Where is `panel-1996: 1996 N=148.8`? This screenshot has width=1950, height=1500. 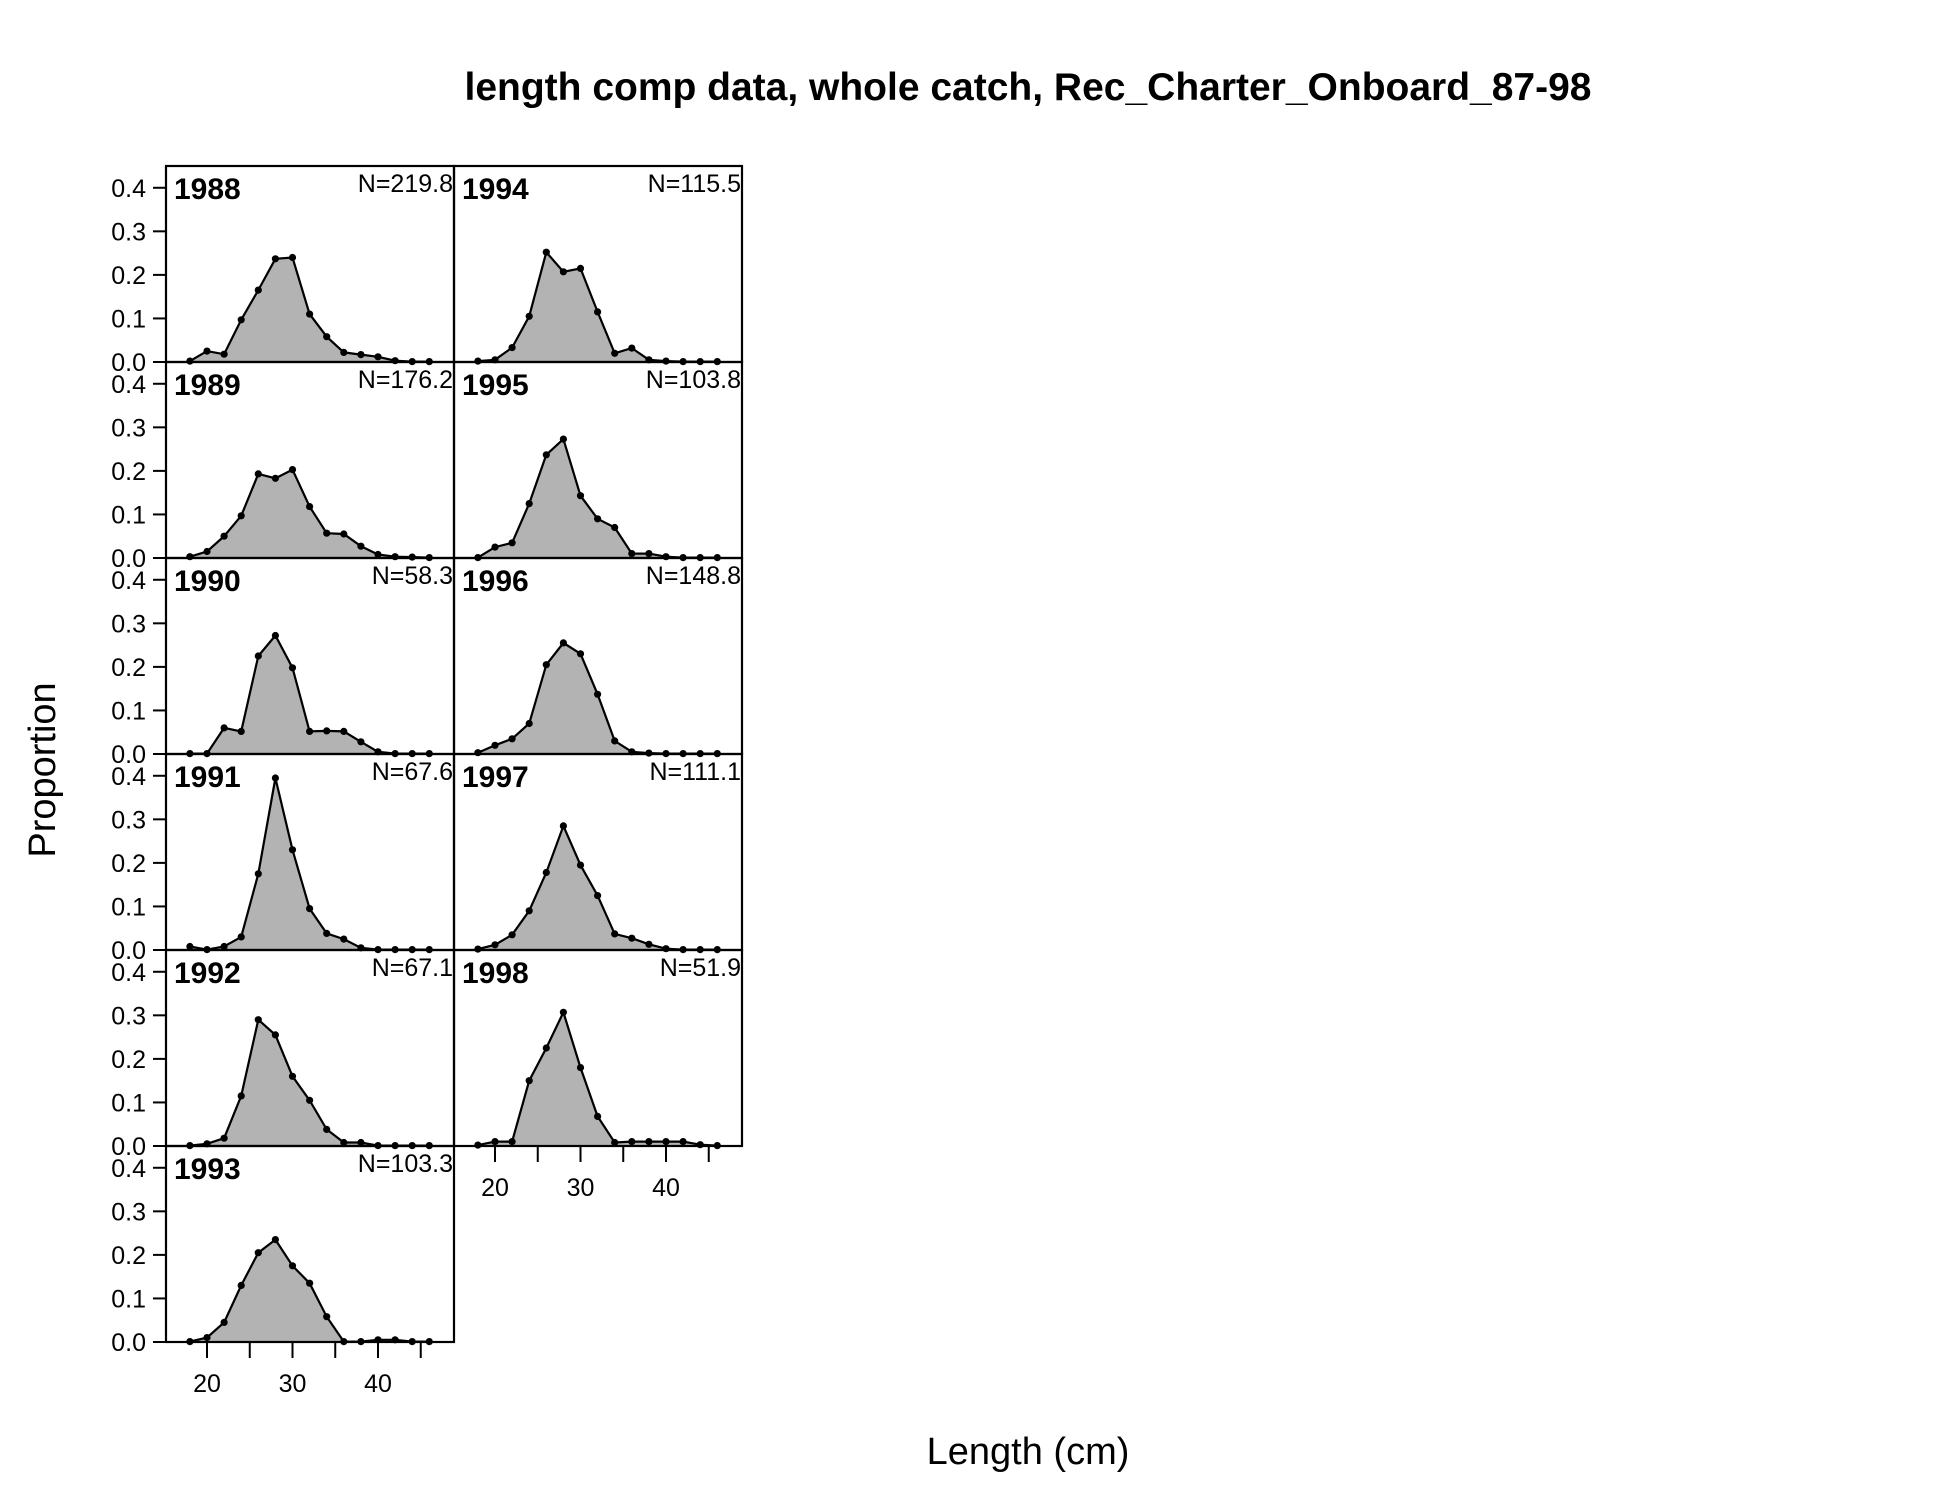 panel-1996: 1996 N=148.8 is located at coordinates (598, 657).